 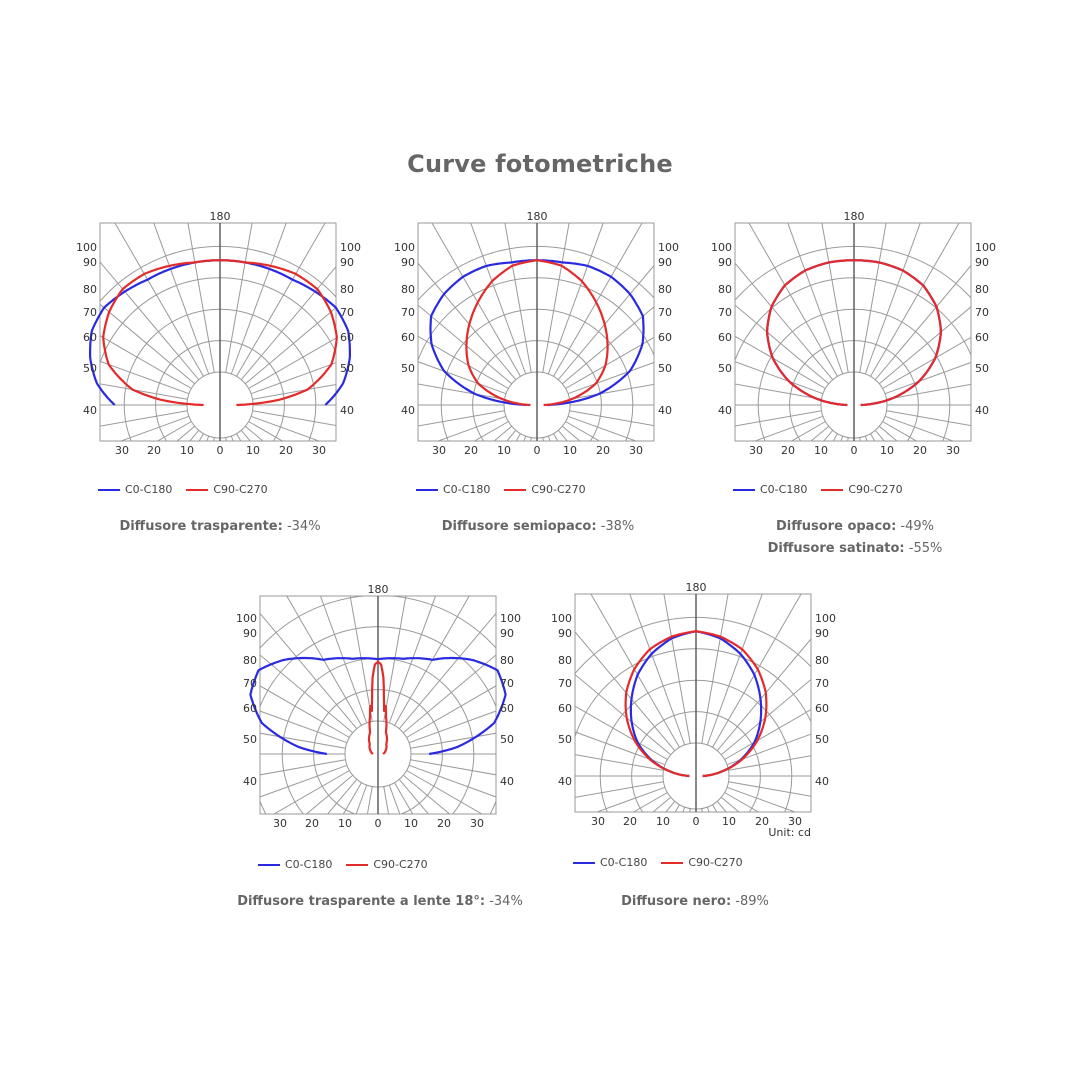 What do you see at coordinates (361, 901) in the screenshot?
I see `caption-label: Diffusore trasparente a lente 18°:` at bounding box center [361, 901].